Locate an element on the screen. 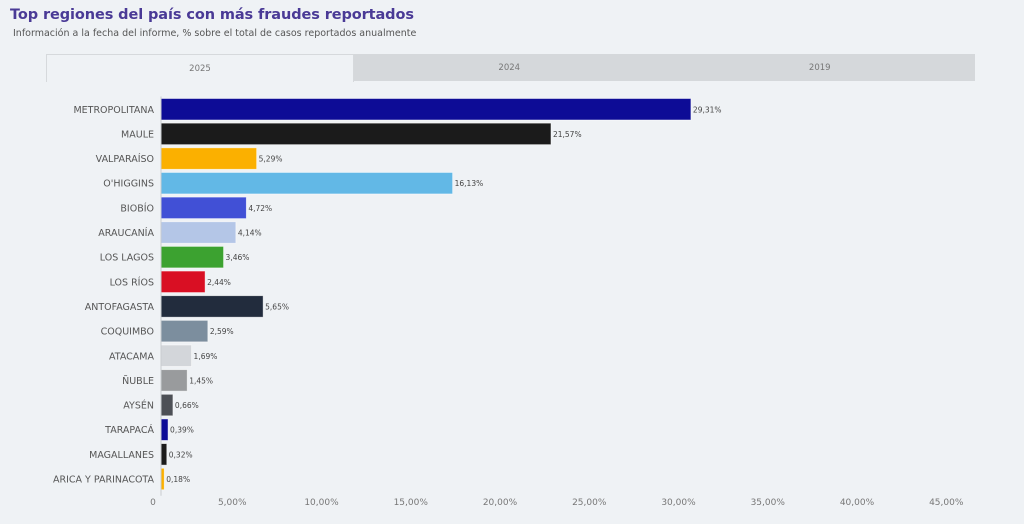  category-label: ARAUCANÍA is located at coordinates (126, 233).